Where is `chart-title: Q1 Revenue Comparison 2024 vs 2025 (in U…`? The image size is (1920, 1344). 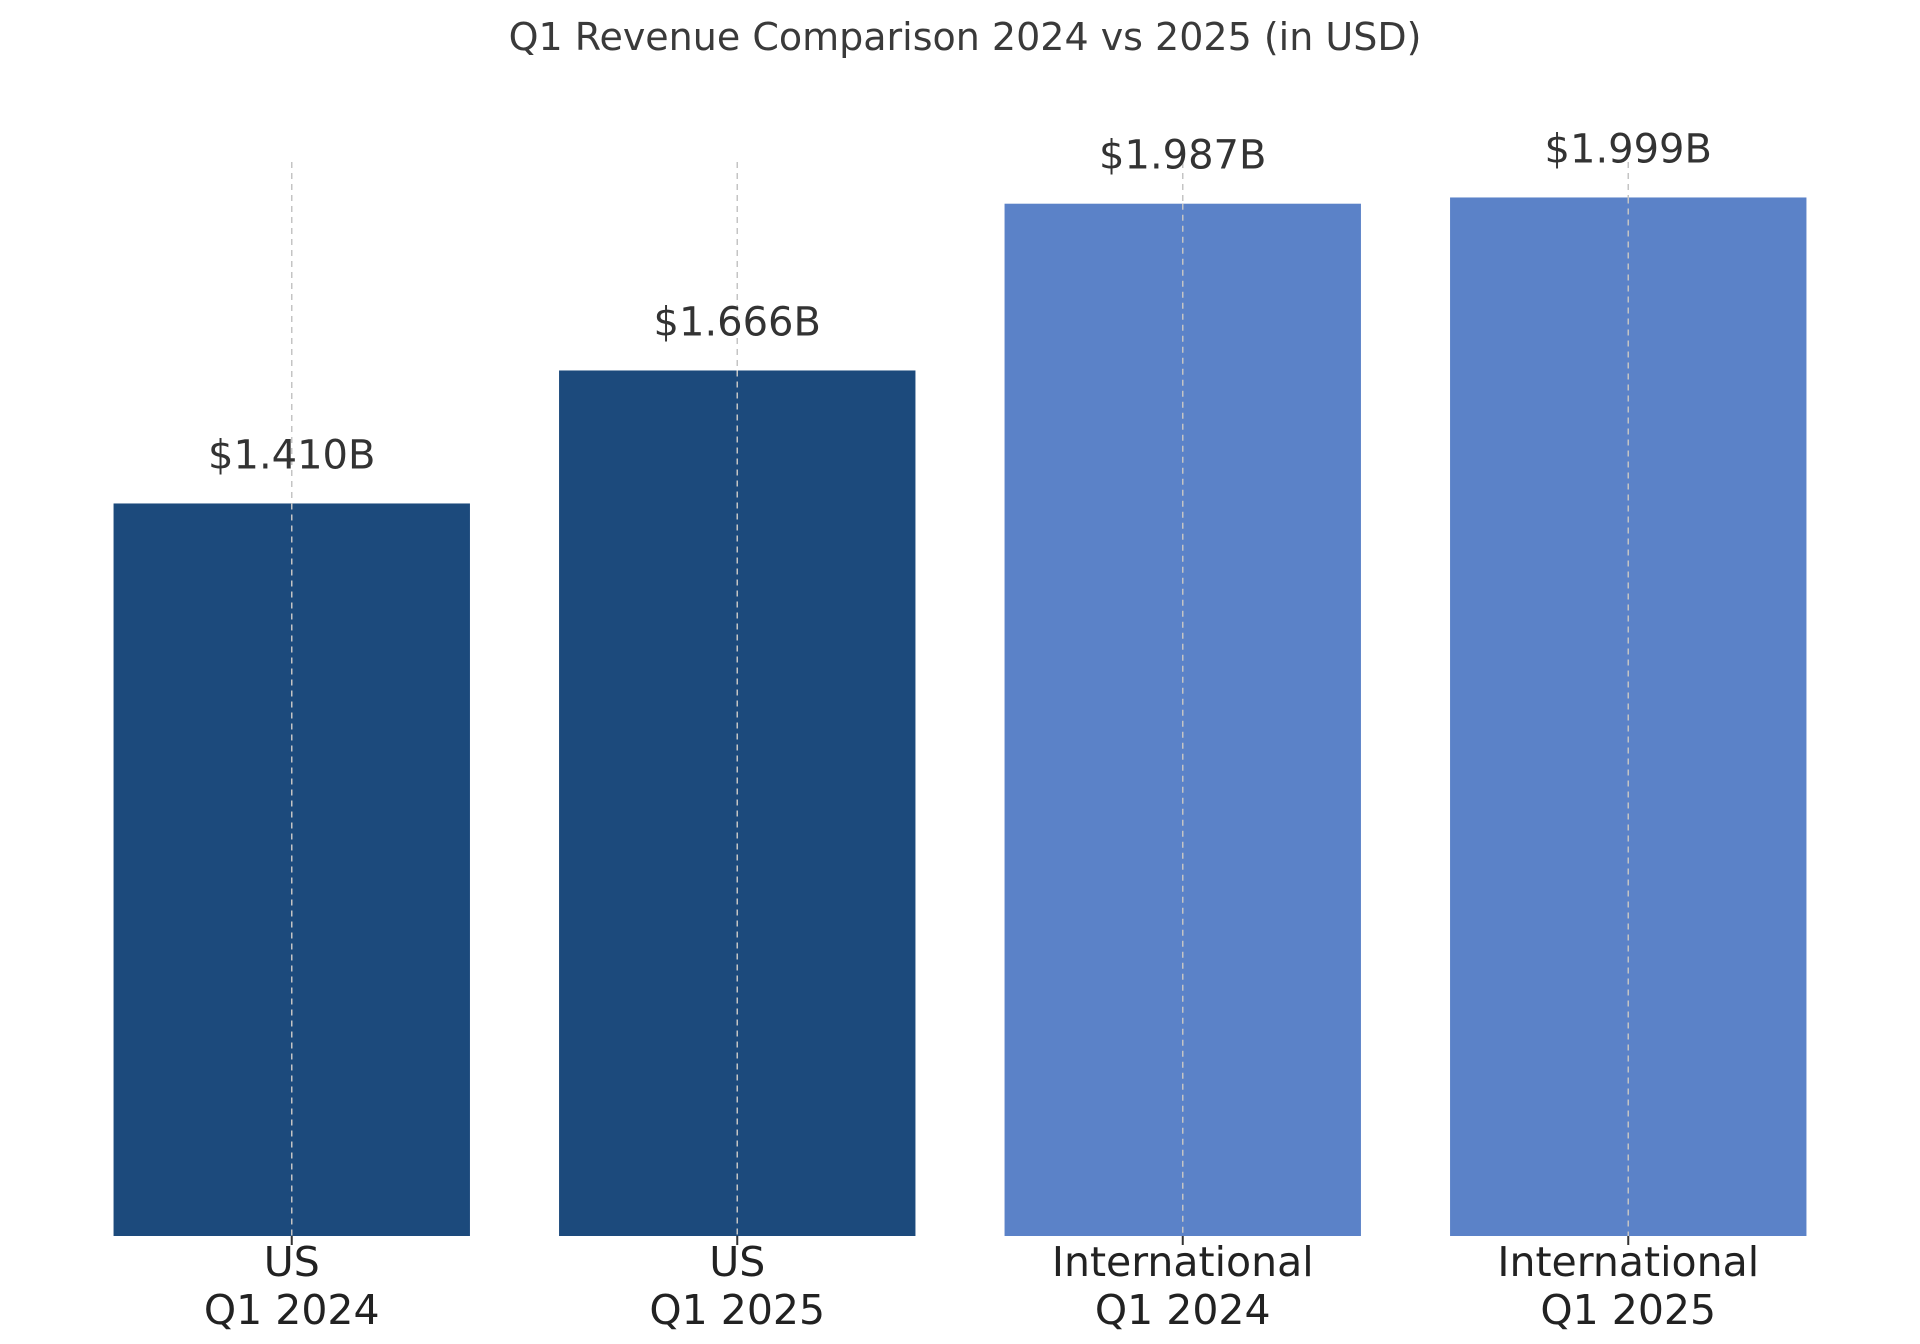
chart-title: Q1 Revenue Comparison 2024 vs 2025 (in U… is located at coordinates (965, 37).